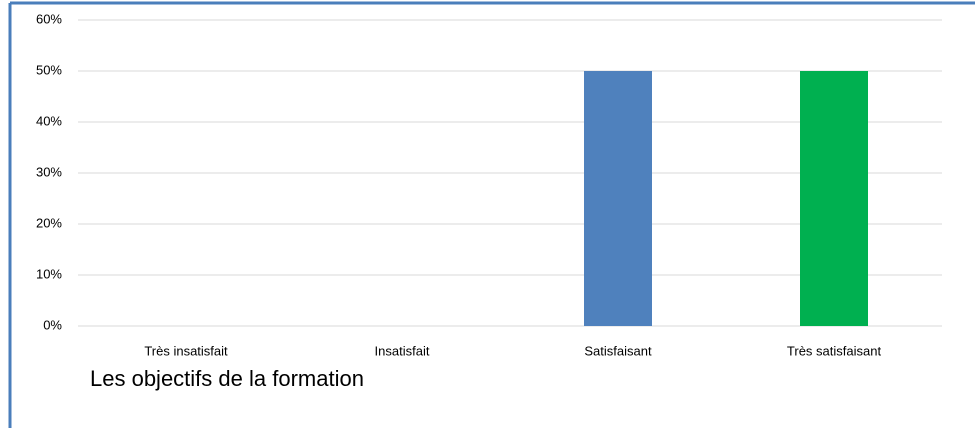 The image size is (975, 428). Describe the element at coordinates (52, 324) in the screenshot. I see `y-tick-label: 0%` at that location.